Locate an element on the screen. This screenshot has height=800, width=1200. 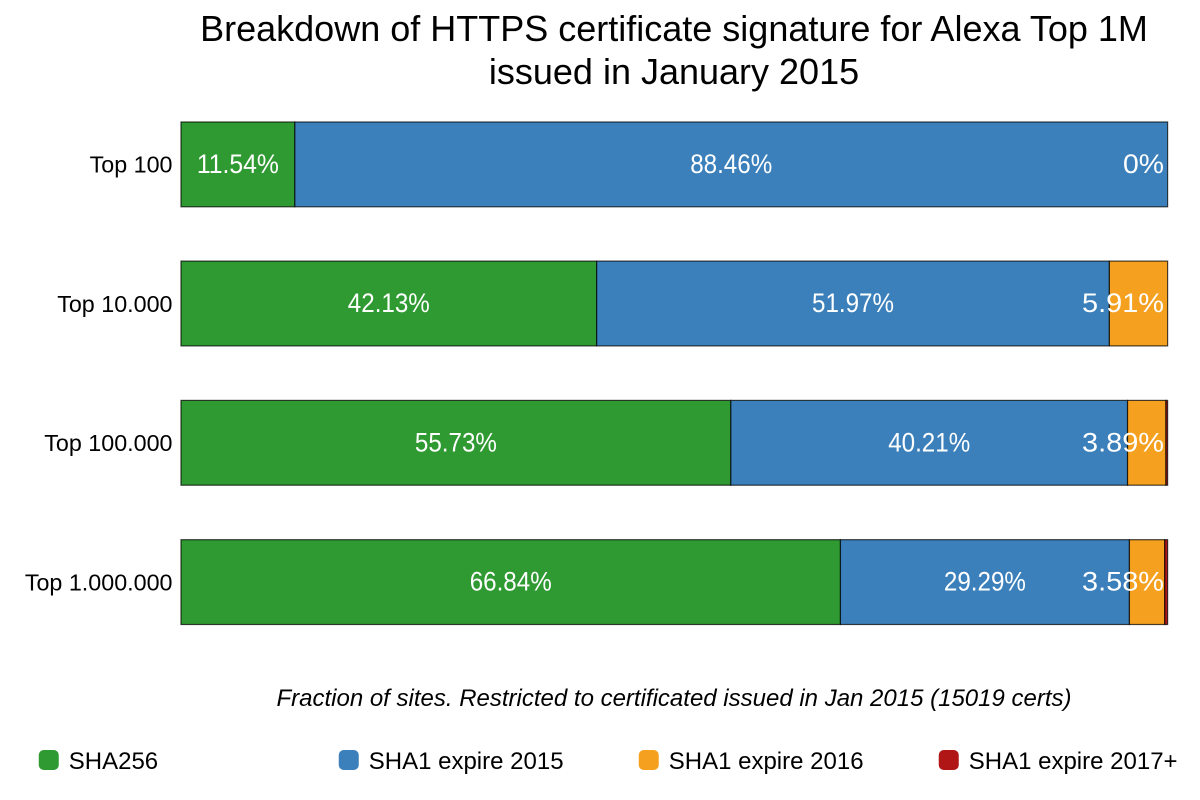
svg-text: 42.13% is located at coordinates (389, 303).